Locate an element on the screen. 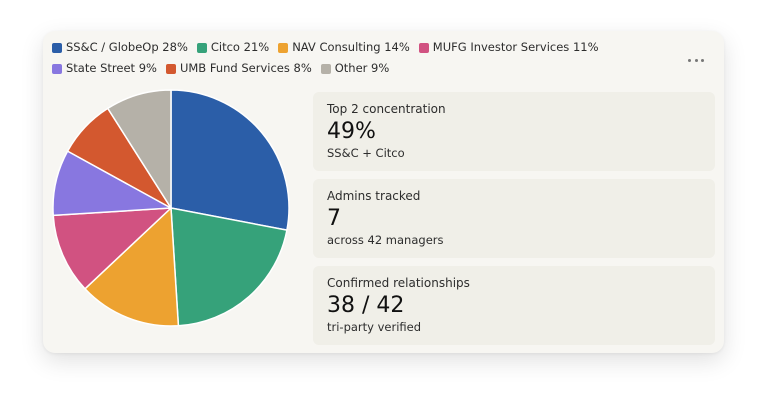  legend-item-mufg: MUFG Investor Services 11% is located at coordinates (508, 47).